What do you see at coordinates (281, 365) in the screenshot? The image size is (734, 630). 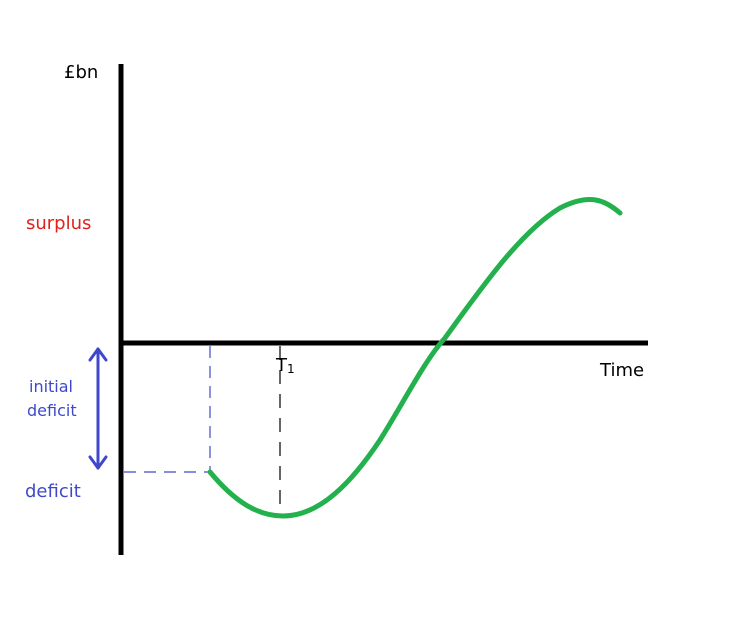 I see `t1-label-main: T` at bounding box center [281, 365].